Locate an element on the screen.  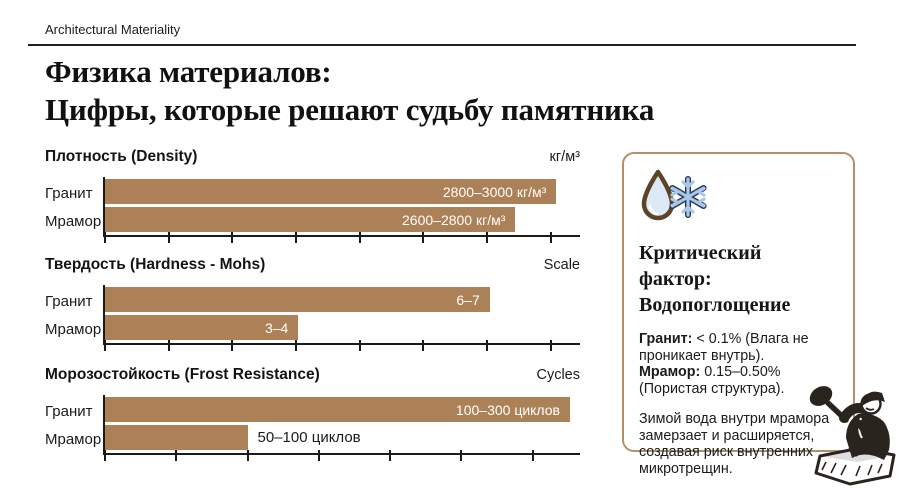
chart-density-categories: Гранит Мрамор is located at coordinates (74, 207).